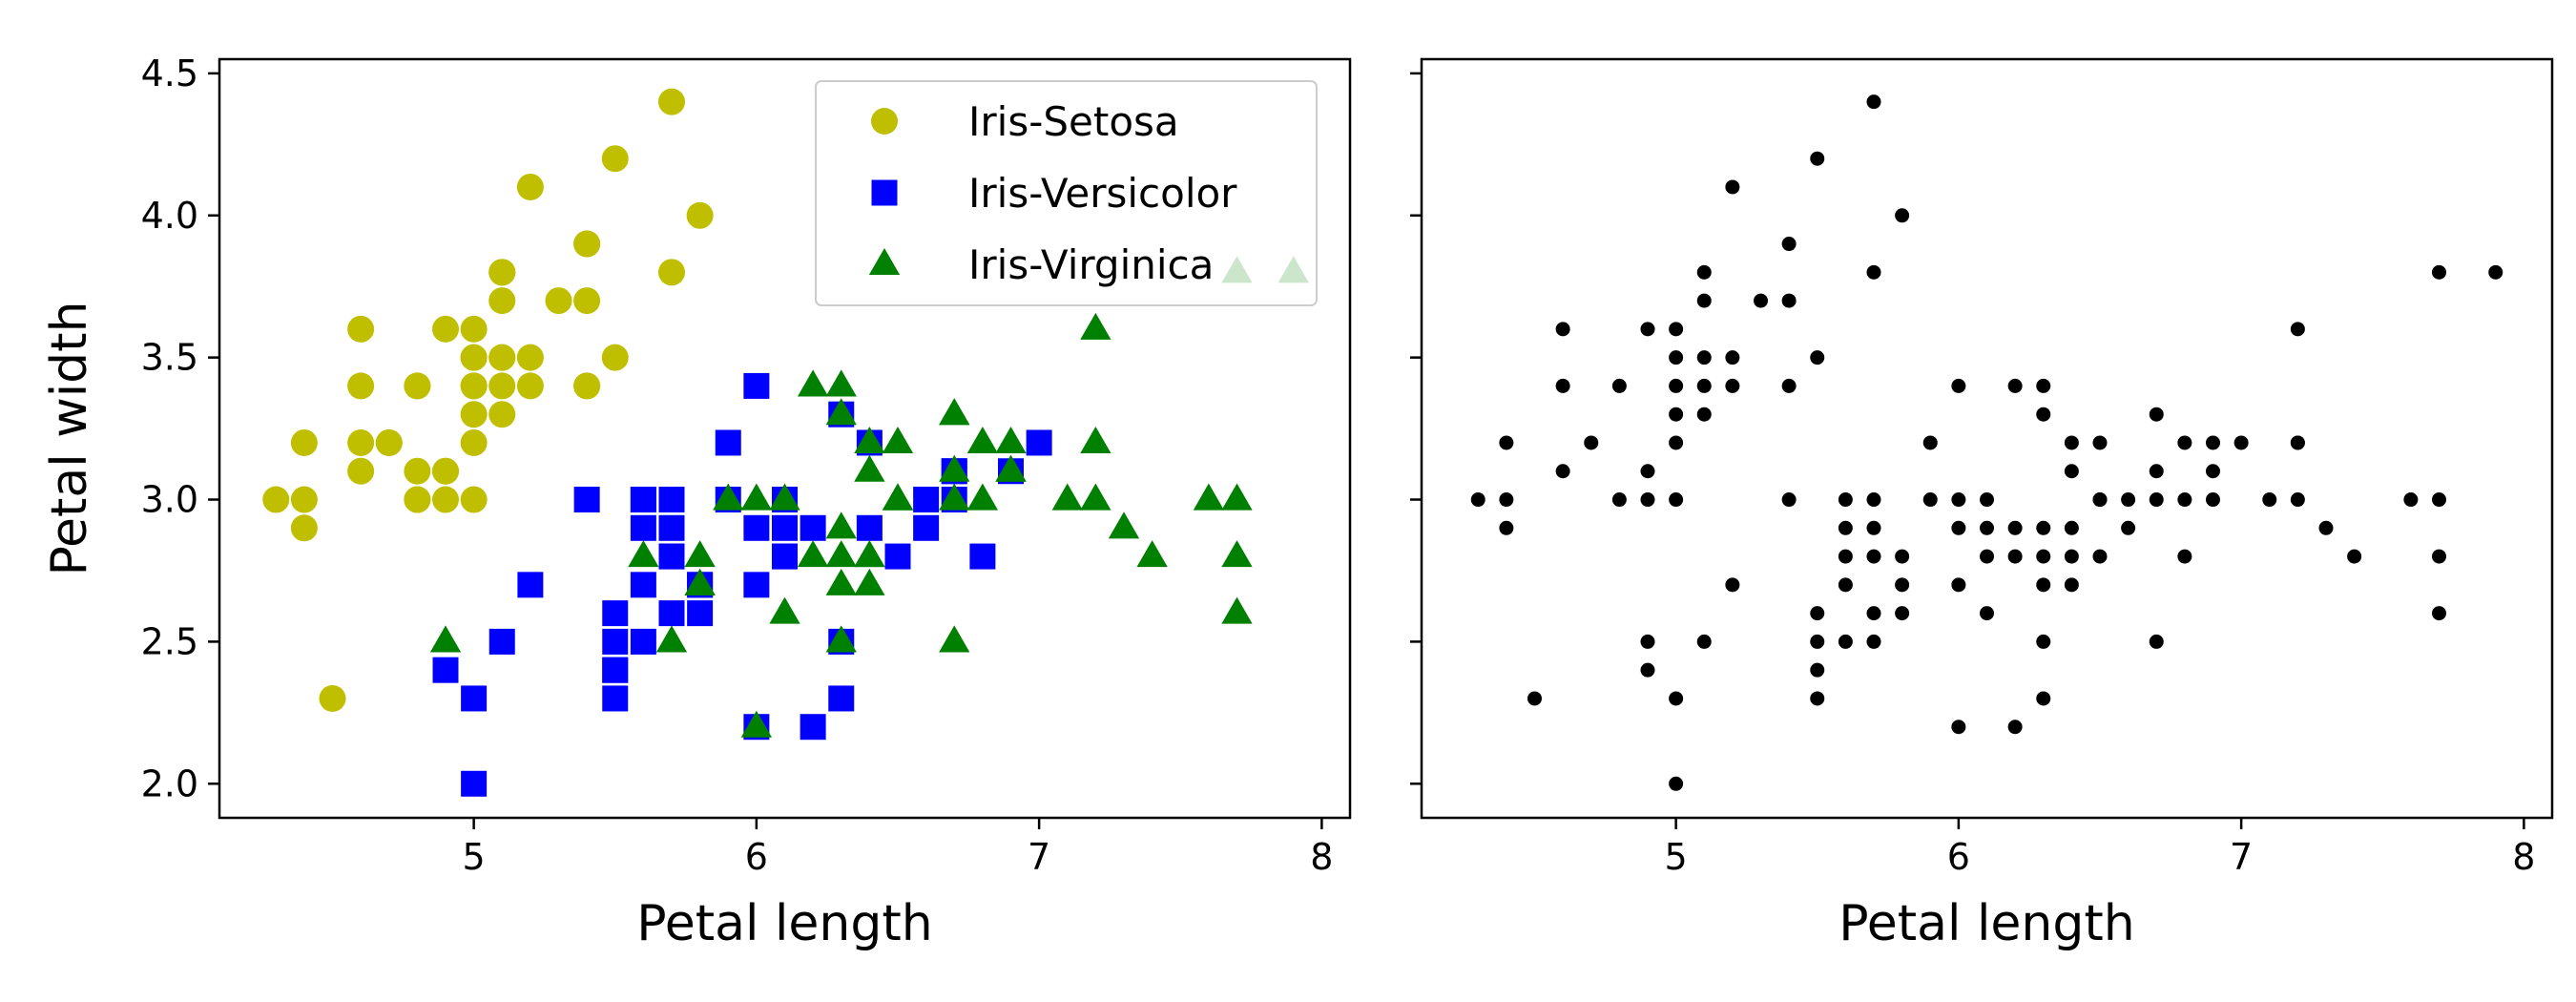  Describe the element at coordinates (898, 848) in the screenshot. I see `left-x-ticks: 5 6 7 8` at that location.